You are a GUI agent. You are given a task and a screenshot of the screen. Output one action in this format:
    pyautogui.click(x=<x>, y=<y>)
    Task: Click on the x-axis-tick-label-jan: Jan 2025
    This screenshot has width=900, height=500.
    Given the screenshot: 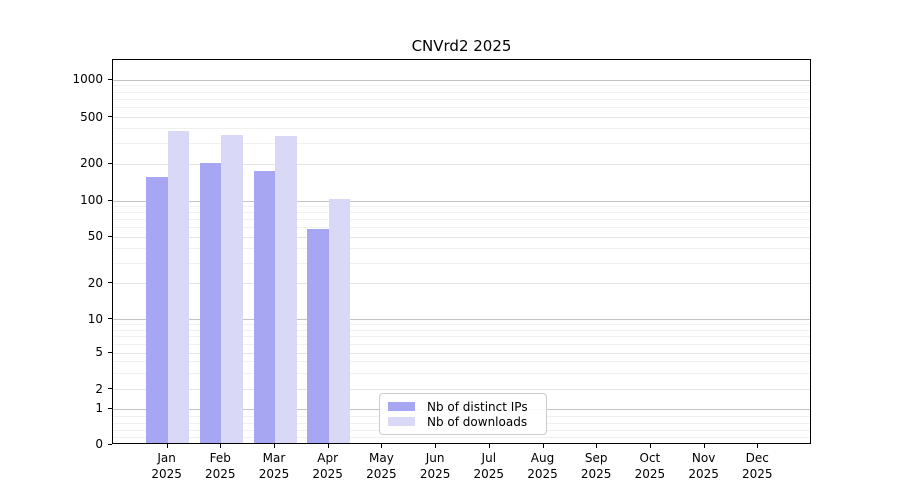 What is the action you would take?
    pyautogui.click(x=167, y=466)
    